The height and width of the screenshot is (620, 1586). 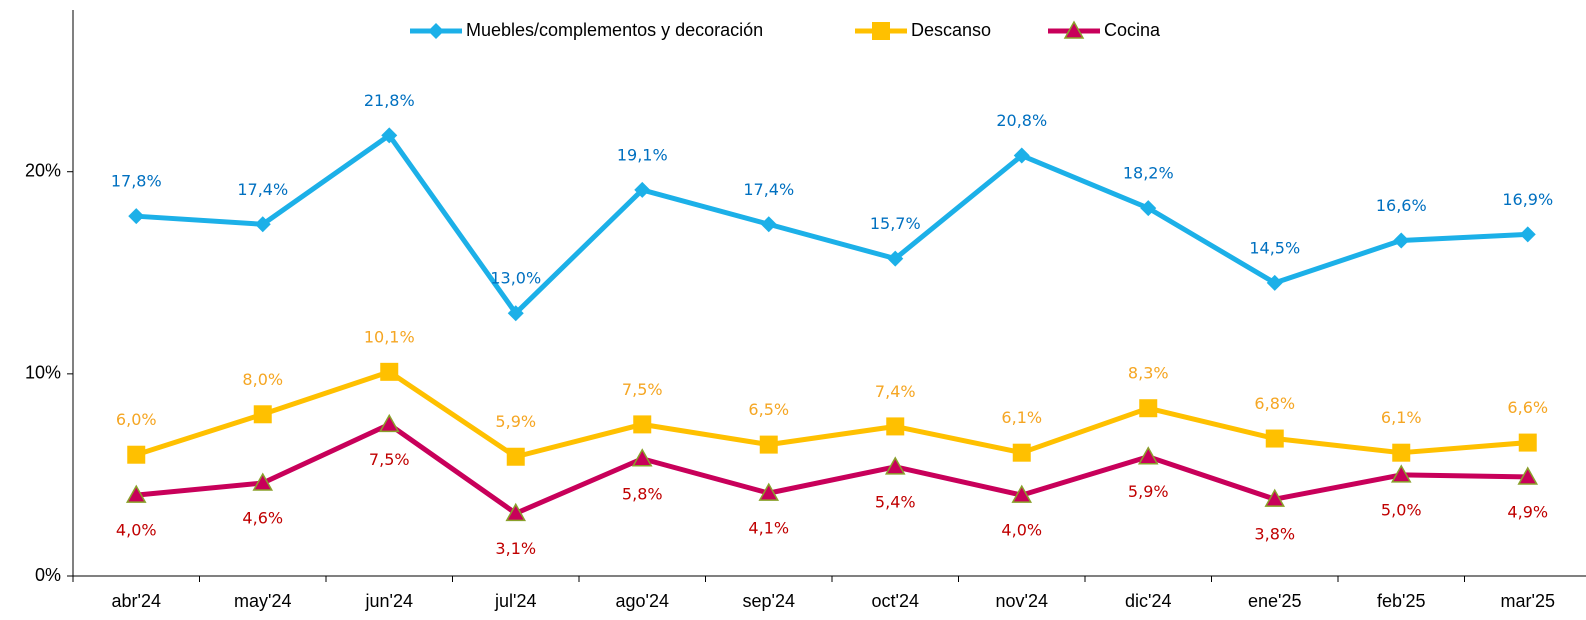 What do you see at coordinates (895, 601) in the screenshot?
I see `x-tick-label: oct'24` at bounding box center [895, 601].